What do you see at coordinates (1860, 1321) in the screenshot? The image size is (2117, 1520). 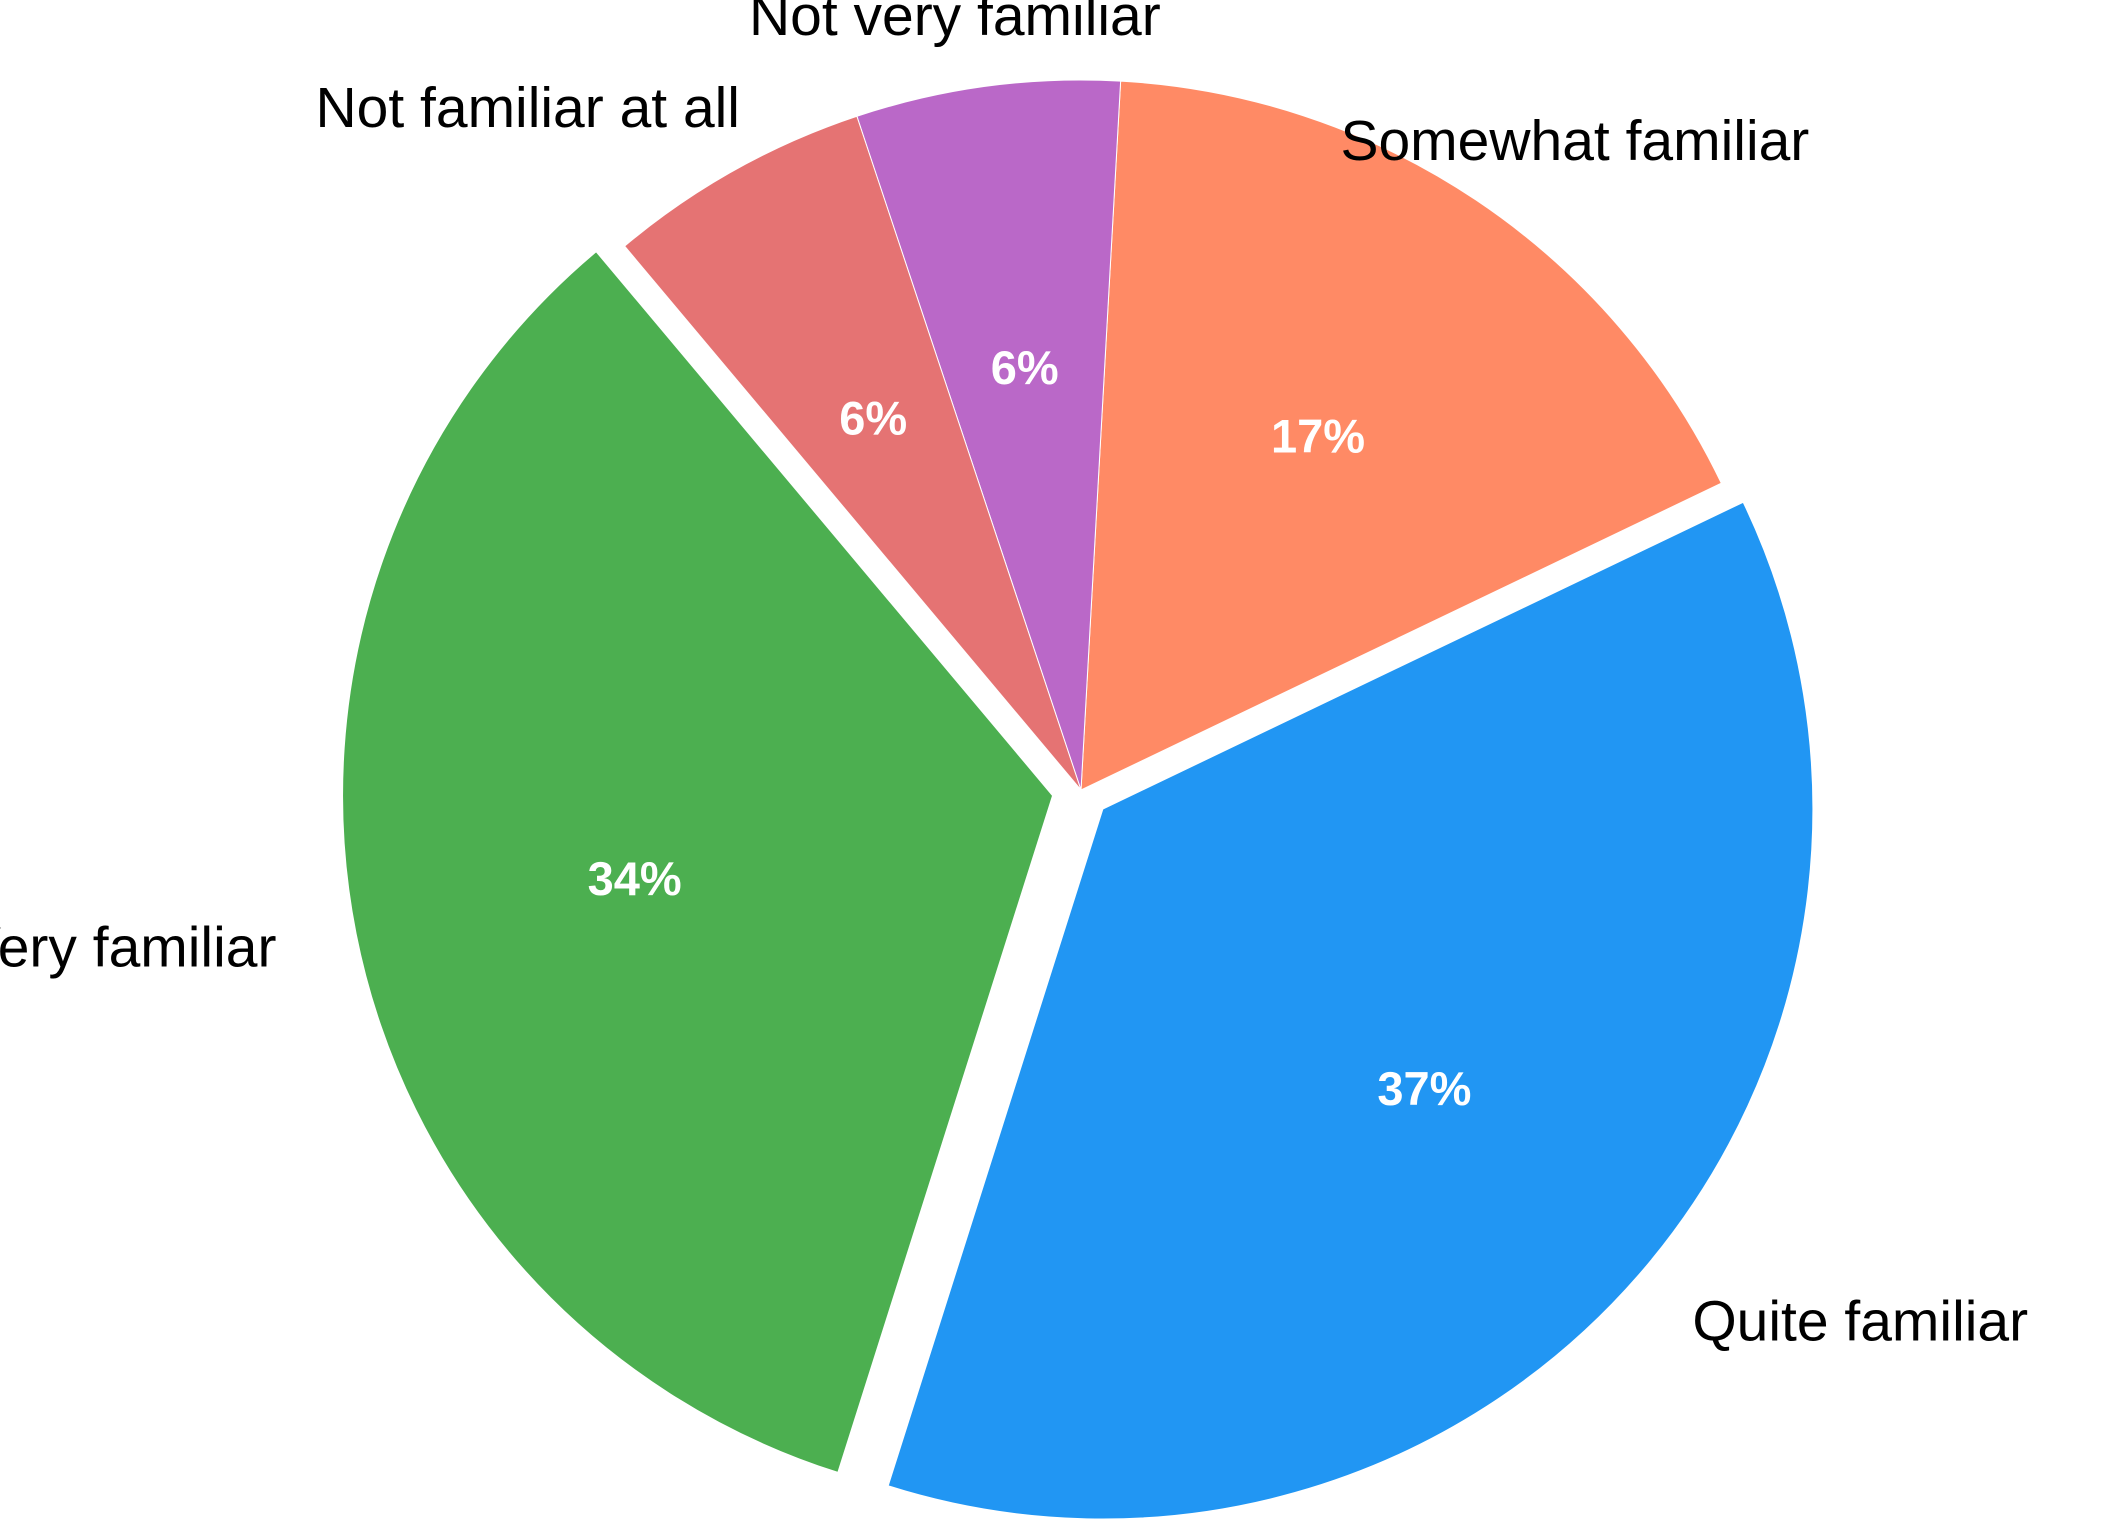 I see `category-label-quite-familiar: Quite familiar` at bounding box center [1860, 1321].